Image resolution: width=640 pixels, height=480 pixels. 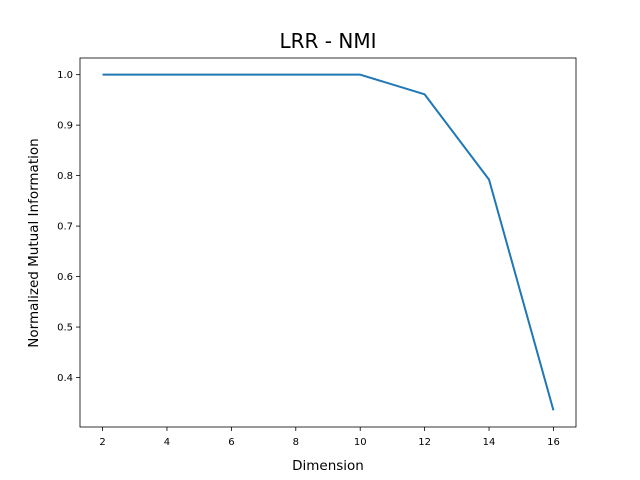 What do you see at coordinates (231, 442) in the screenshot?
I see `x-tick-label: 6` at bounding box center [231, 442].